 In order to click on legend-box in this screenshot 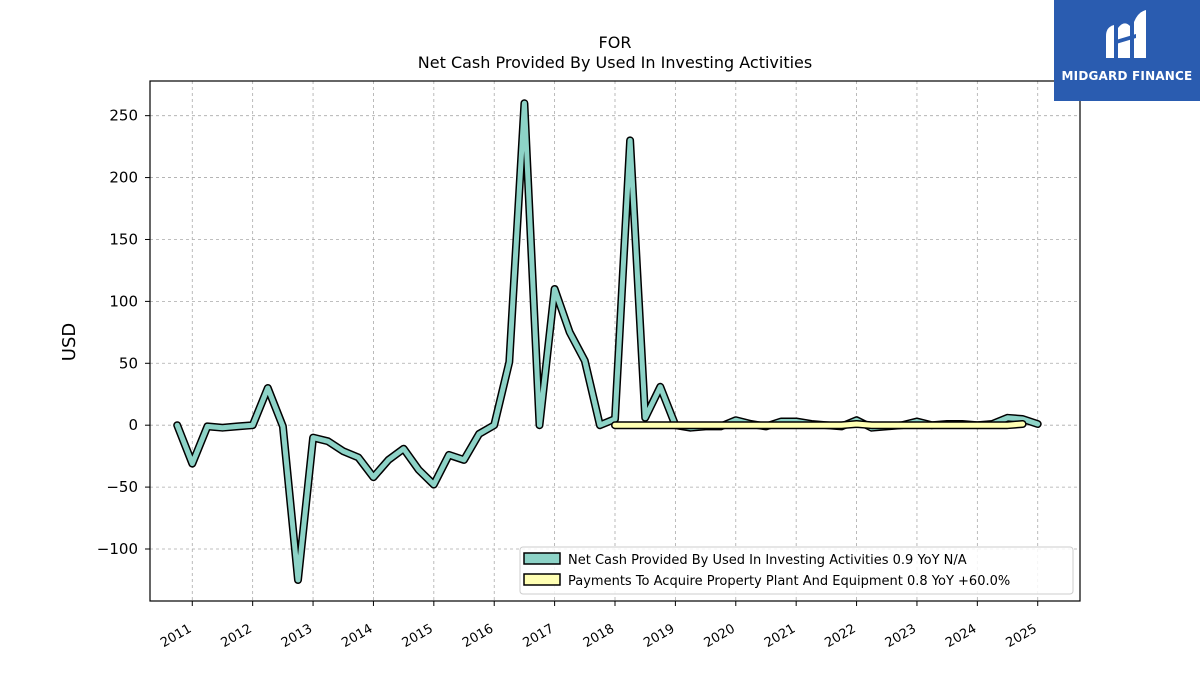, I will do `click(796, 570)`.